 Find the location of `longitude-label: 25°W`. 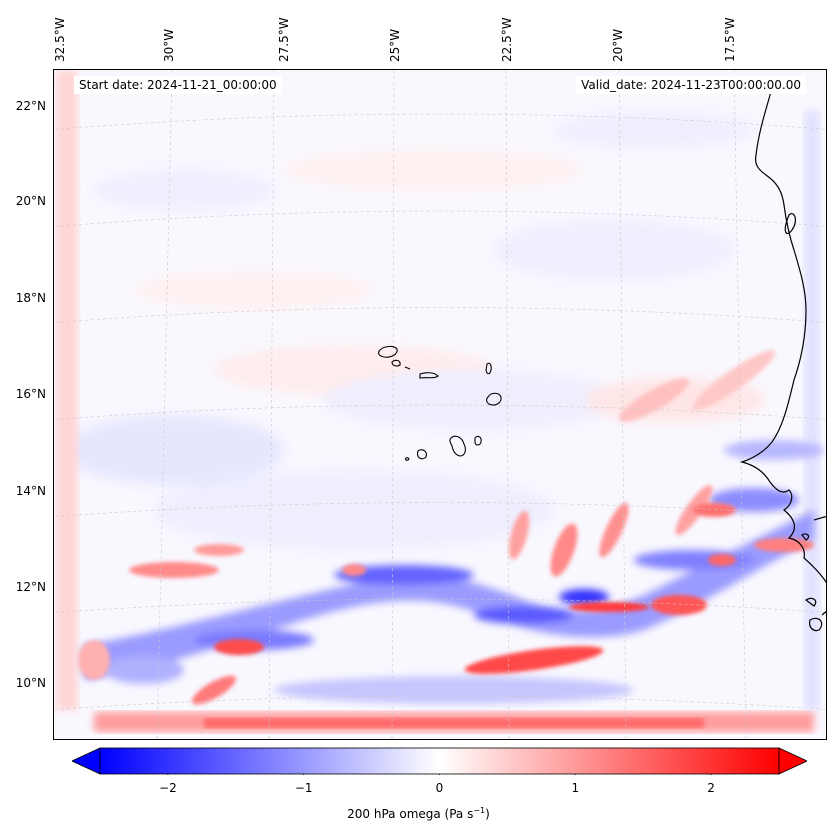

longitude-label: 25°W is located at coordinates (395, 45).